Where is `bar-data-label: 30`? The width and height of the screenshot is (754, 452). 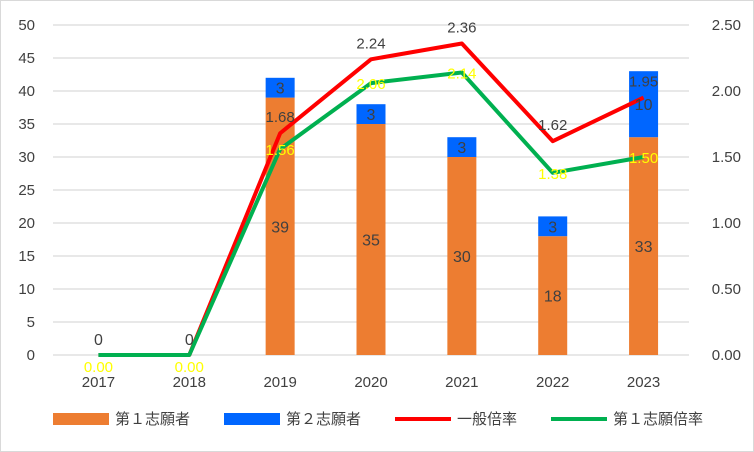
bar-data-label: 30 is located at coordinates (462, 257).